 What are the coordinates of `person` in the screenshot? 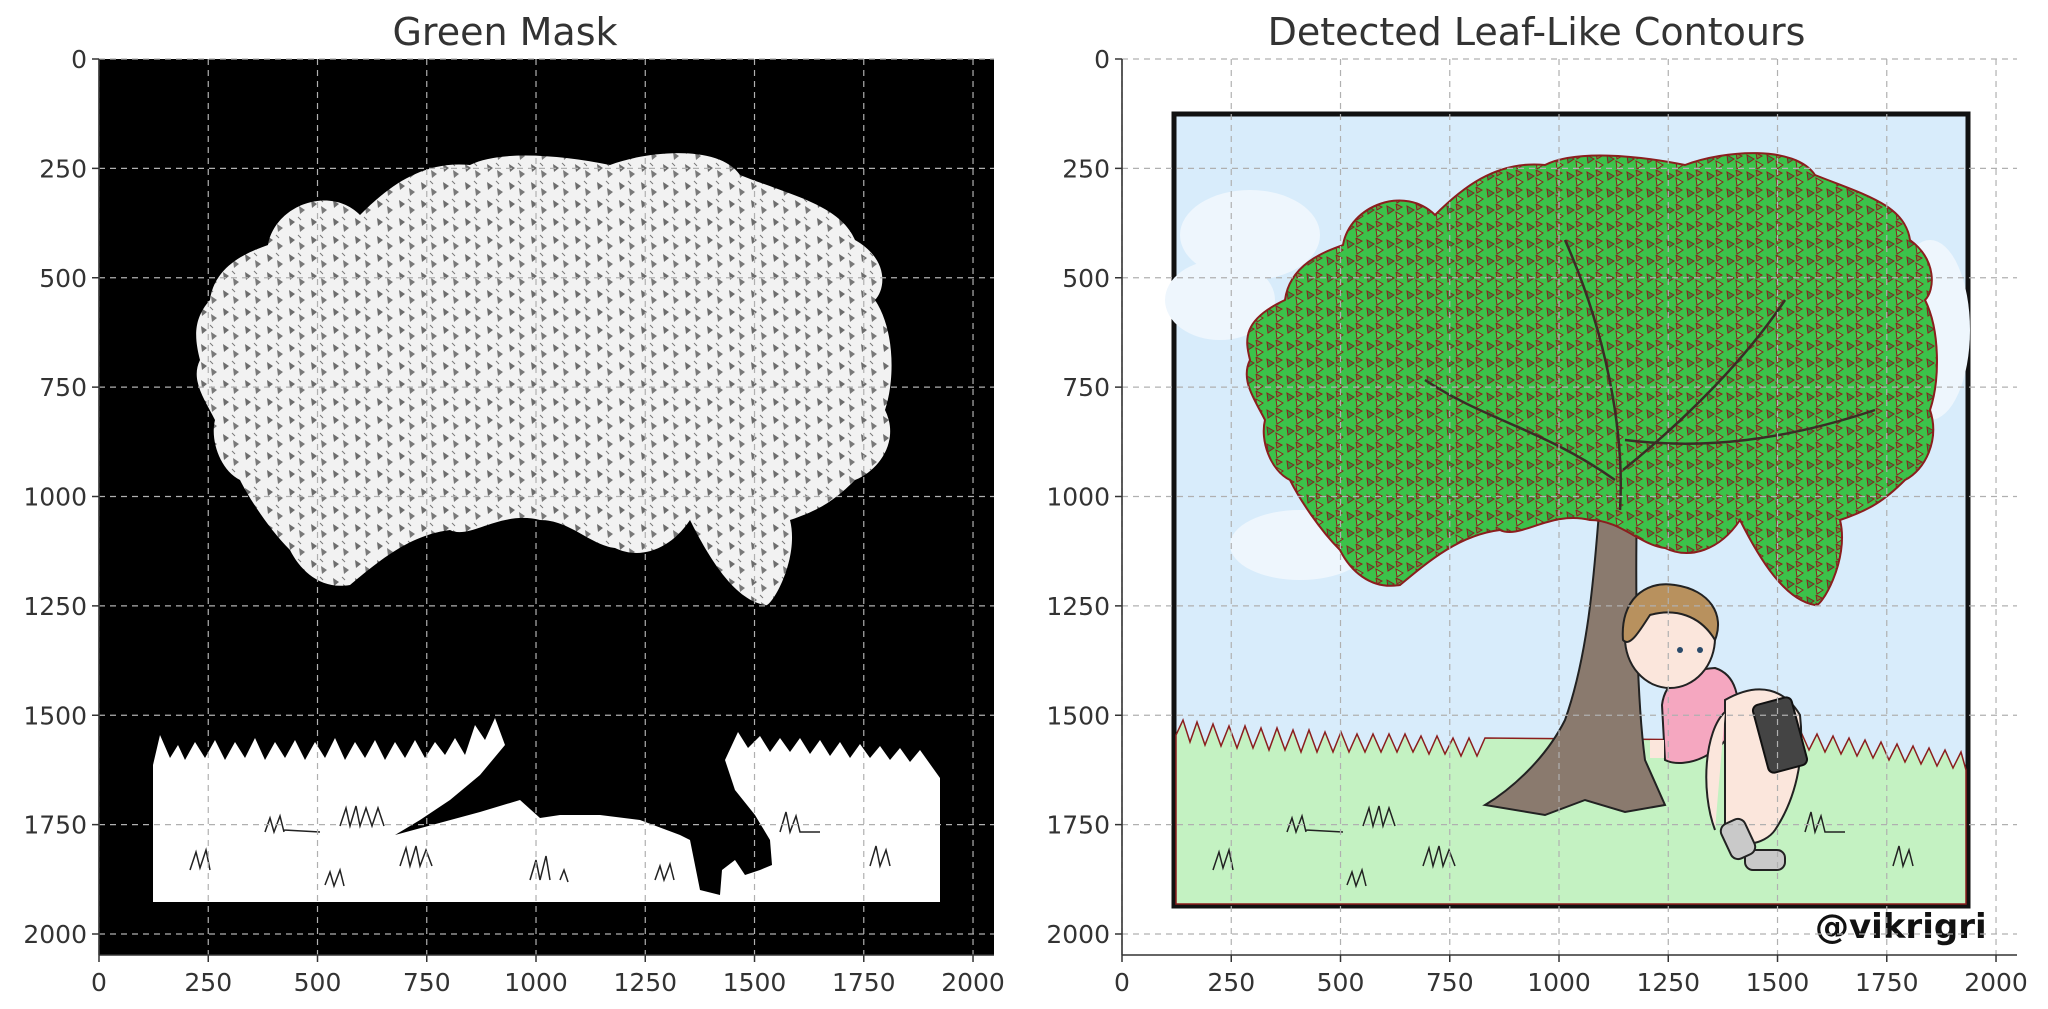 It's located at (1715, 727).